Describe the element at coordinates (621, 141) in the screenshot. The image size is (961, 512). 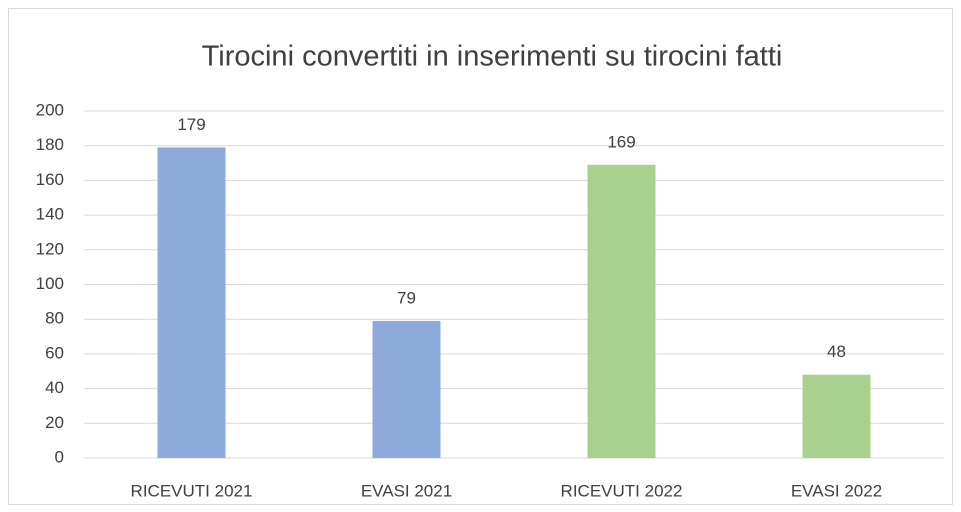
I see `data-label: 169` at that location.